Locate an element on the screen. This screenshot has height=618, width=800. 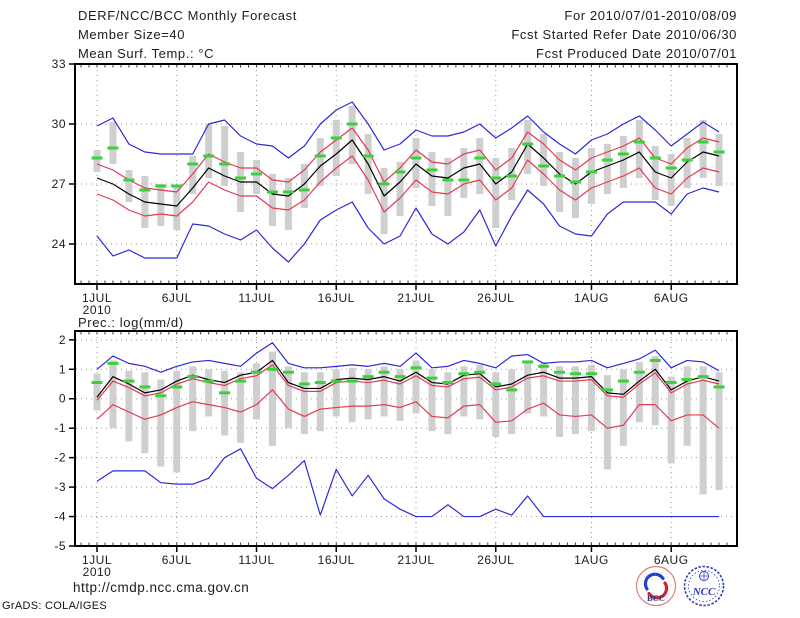
svg-text: 0 is located at coordinates (62, 399).